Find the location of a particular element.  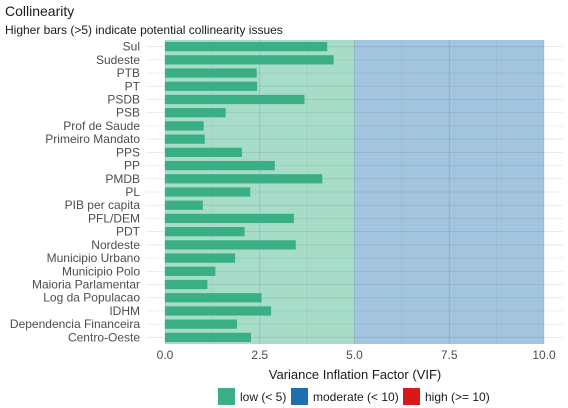

x-tick-label: 7.5 is located at coordinates (449, 355).